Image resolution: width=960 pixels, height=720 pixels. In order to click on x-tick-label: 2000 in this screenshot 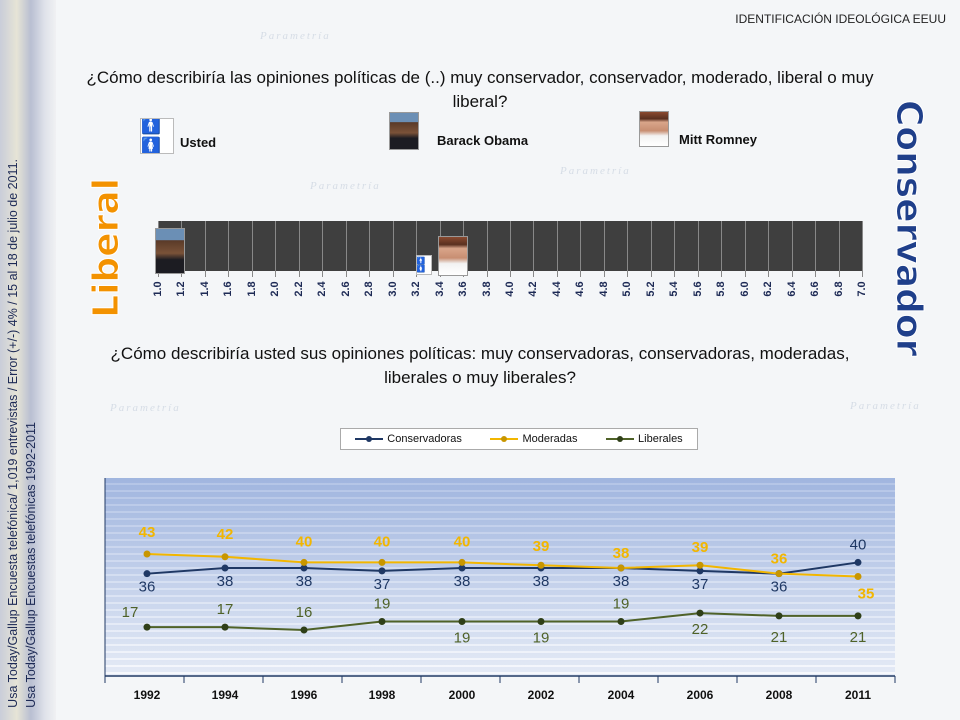, I will do `click(462, 695)`.